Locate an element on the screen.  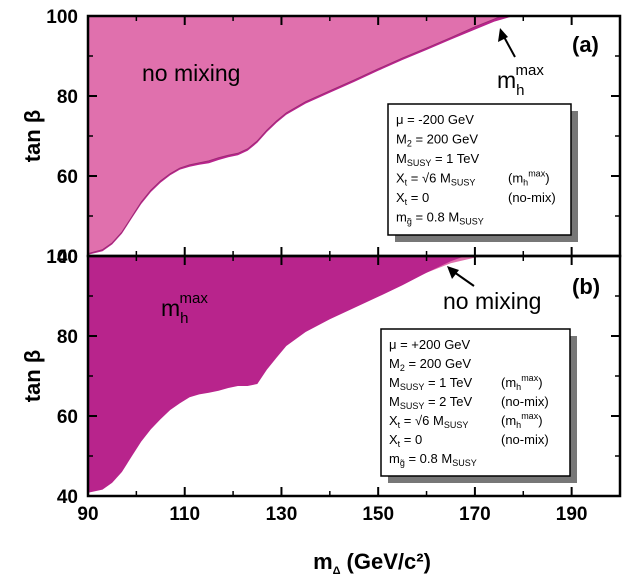
panel-b-y-tick-label: 80 is located at coordinates (67, 337).